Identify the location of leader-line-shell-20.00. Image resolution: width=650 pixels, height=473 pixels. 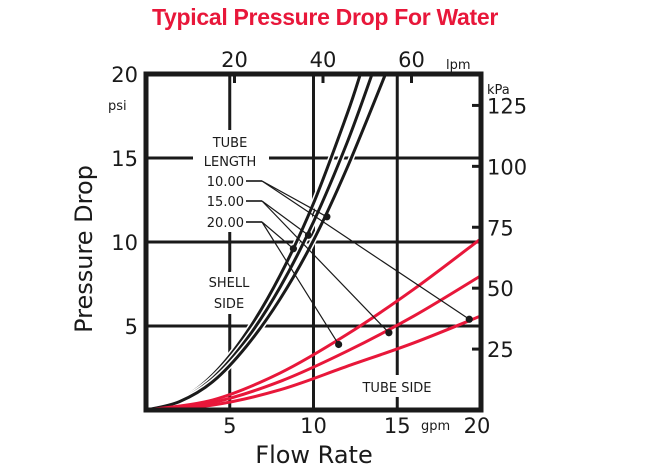
(277, 235).